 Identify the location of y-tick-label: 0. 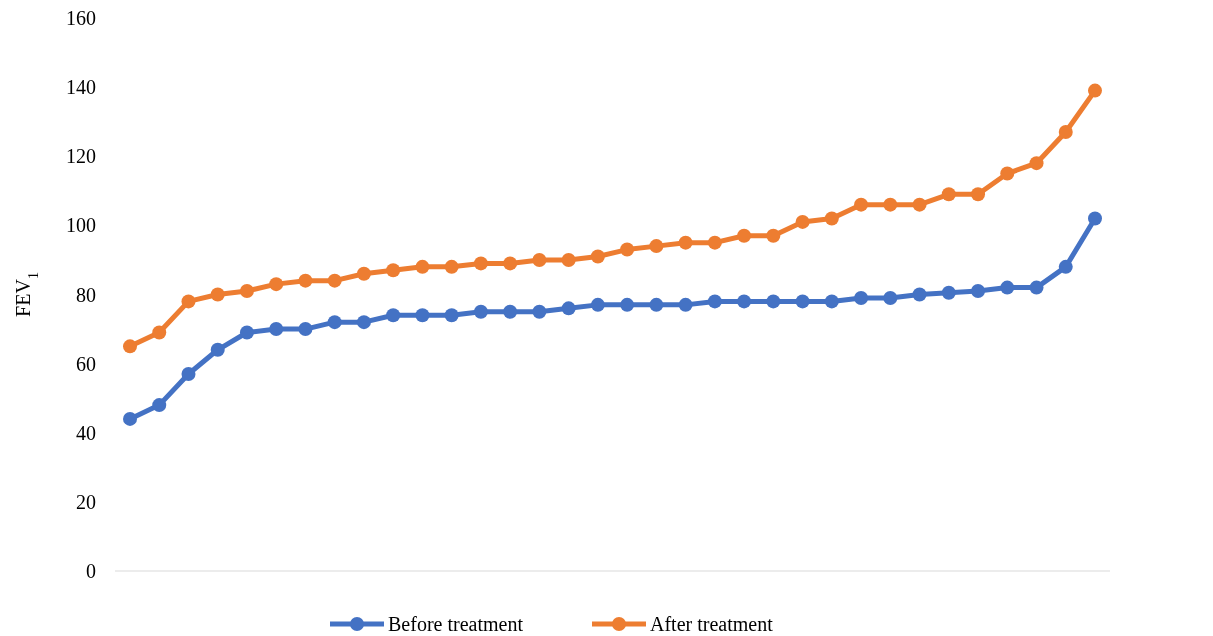
(91, 571).